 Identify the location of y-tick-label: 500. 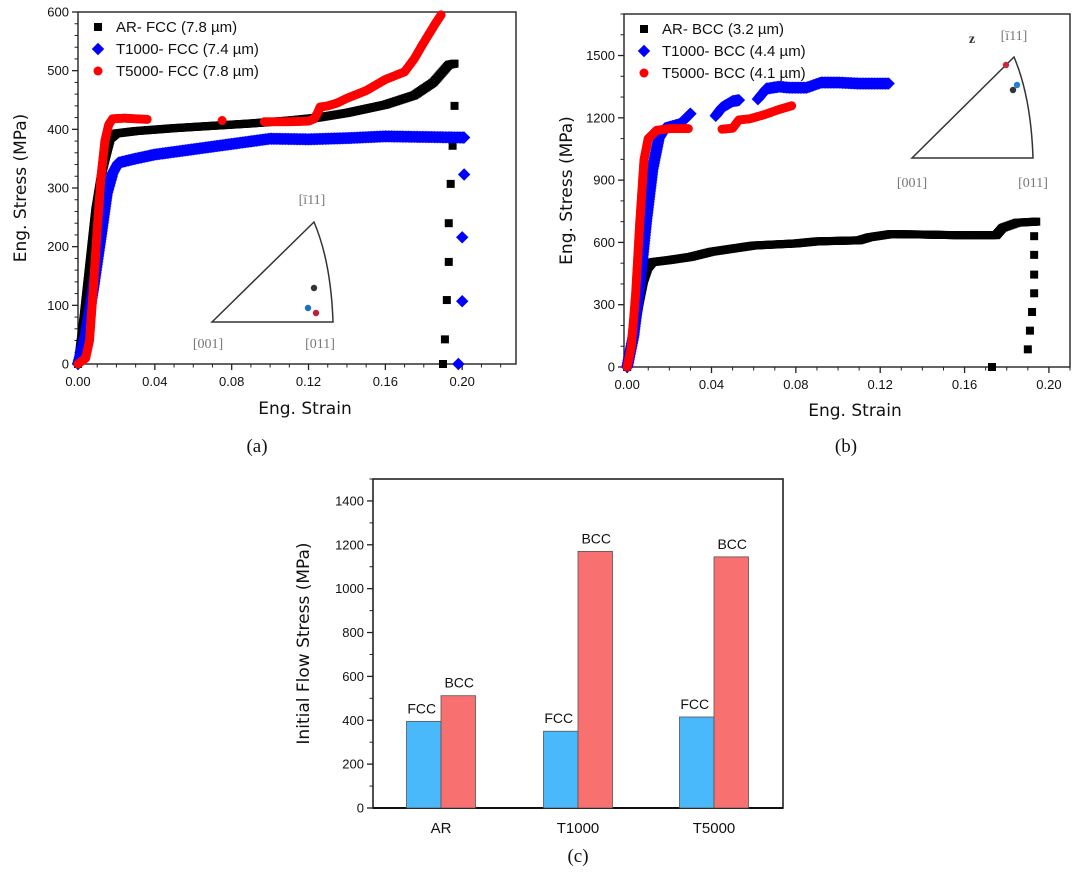
(58, 70).